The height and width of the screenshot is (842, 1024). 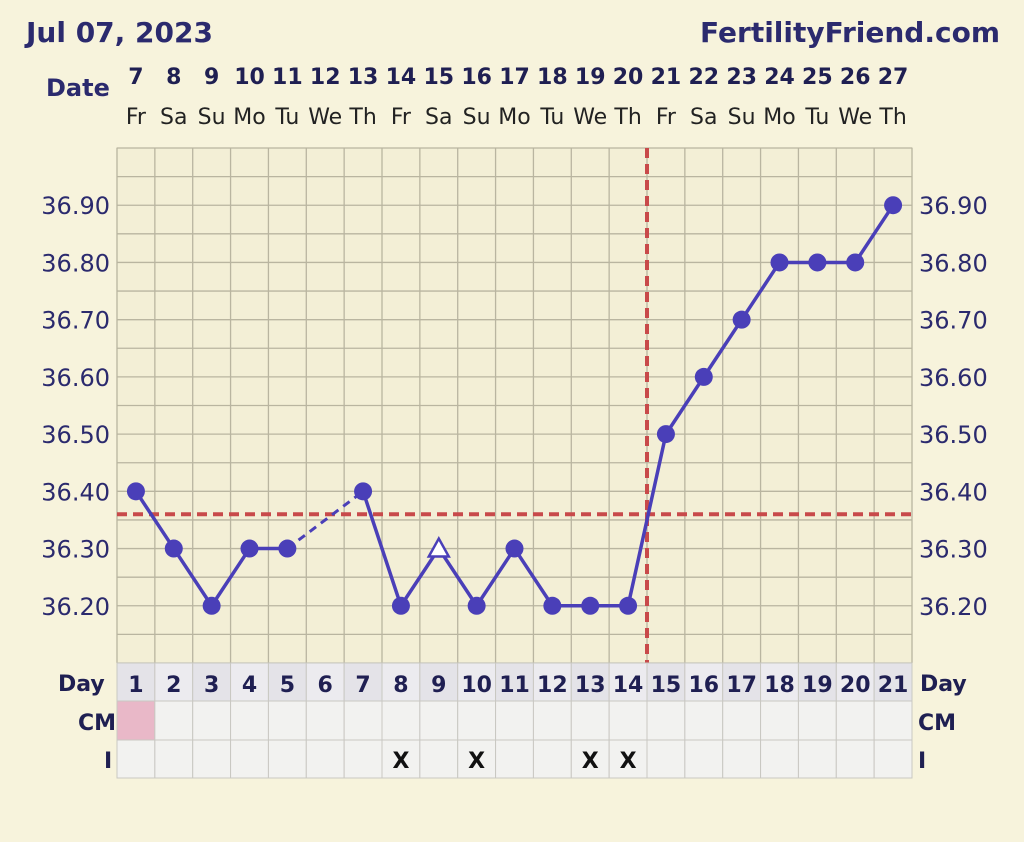 What do you see at coordinates (75, 321) in the screenshot?
I see `y-tick-label-left: 36.70` at bounding box center [75, 321].